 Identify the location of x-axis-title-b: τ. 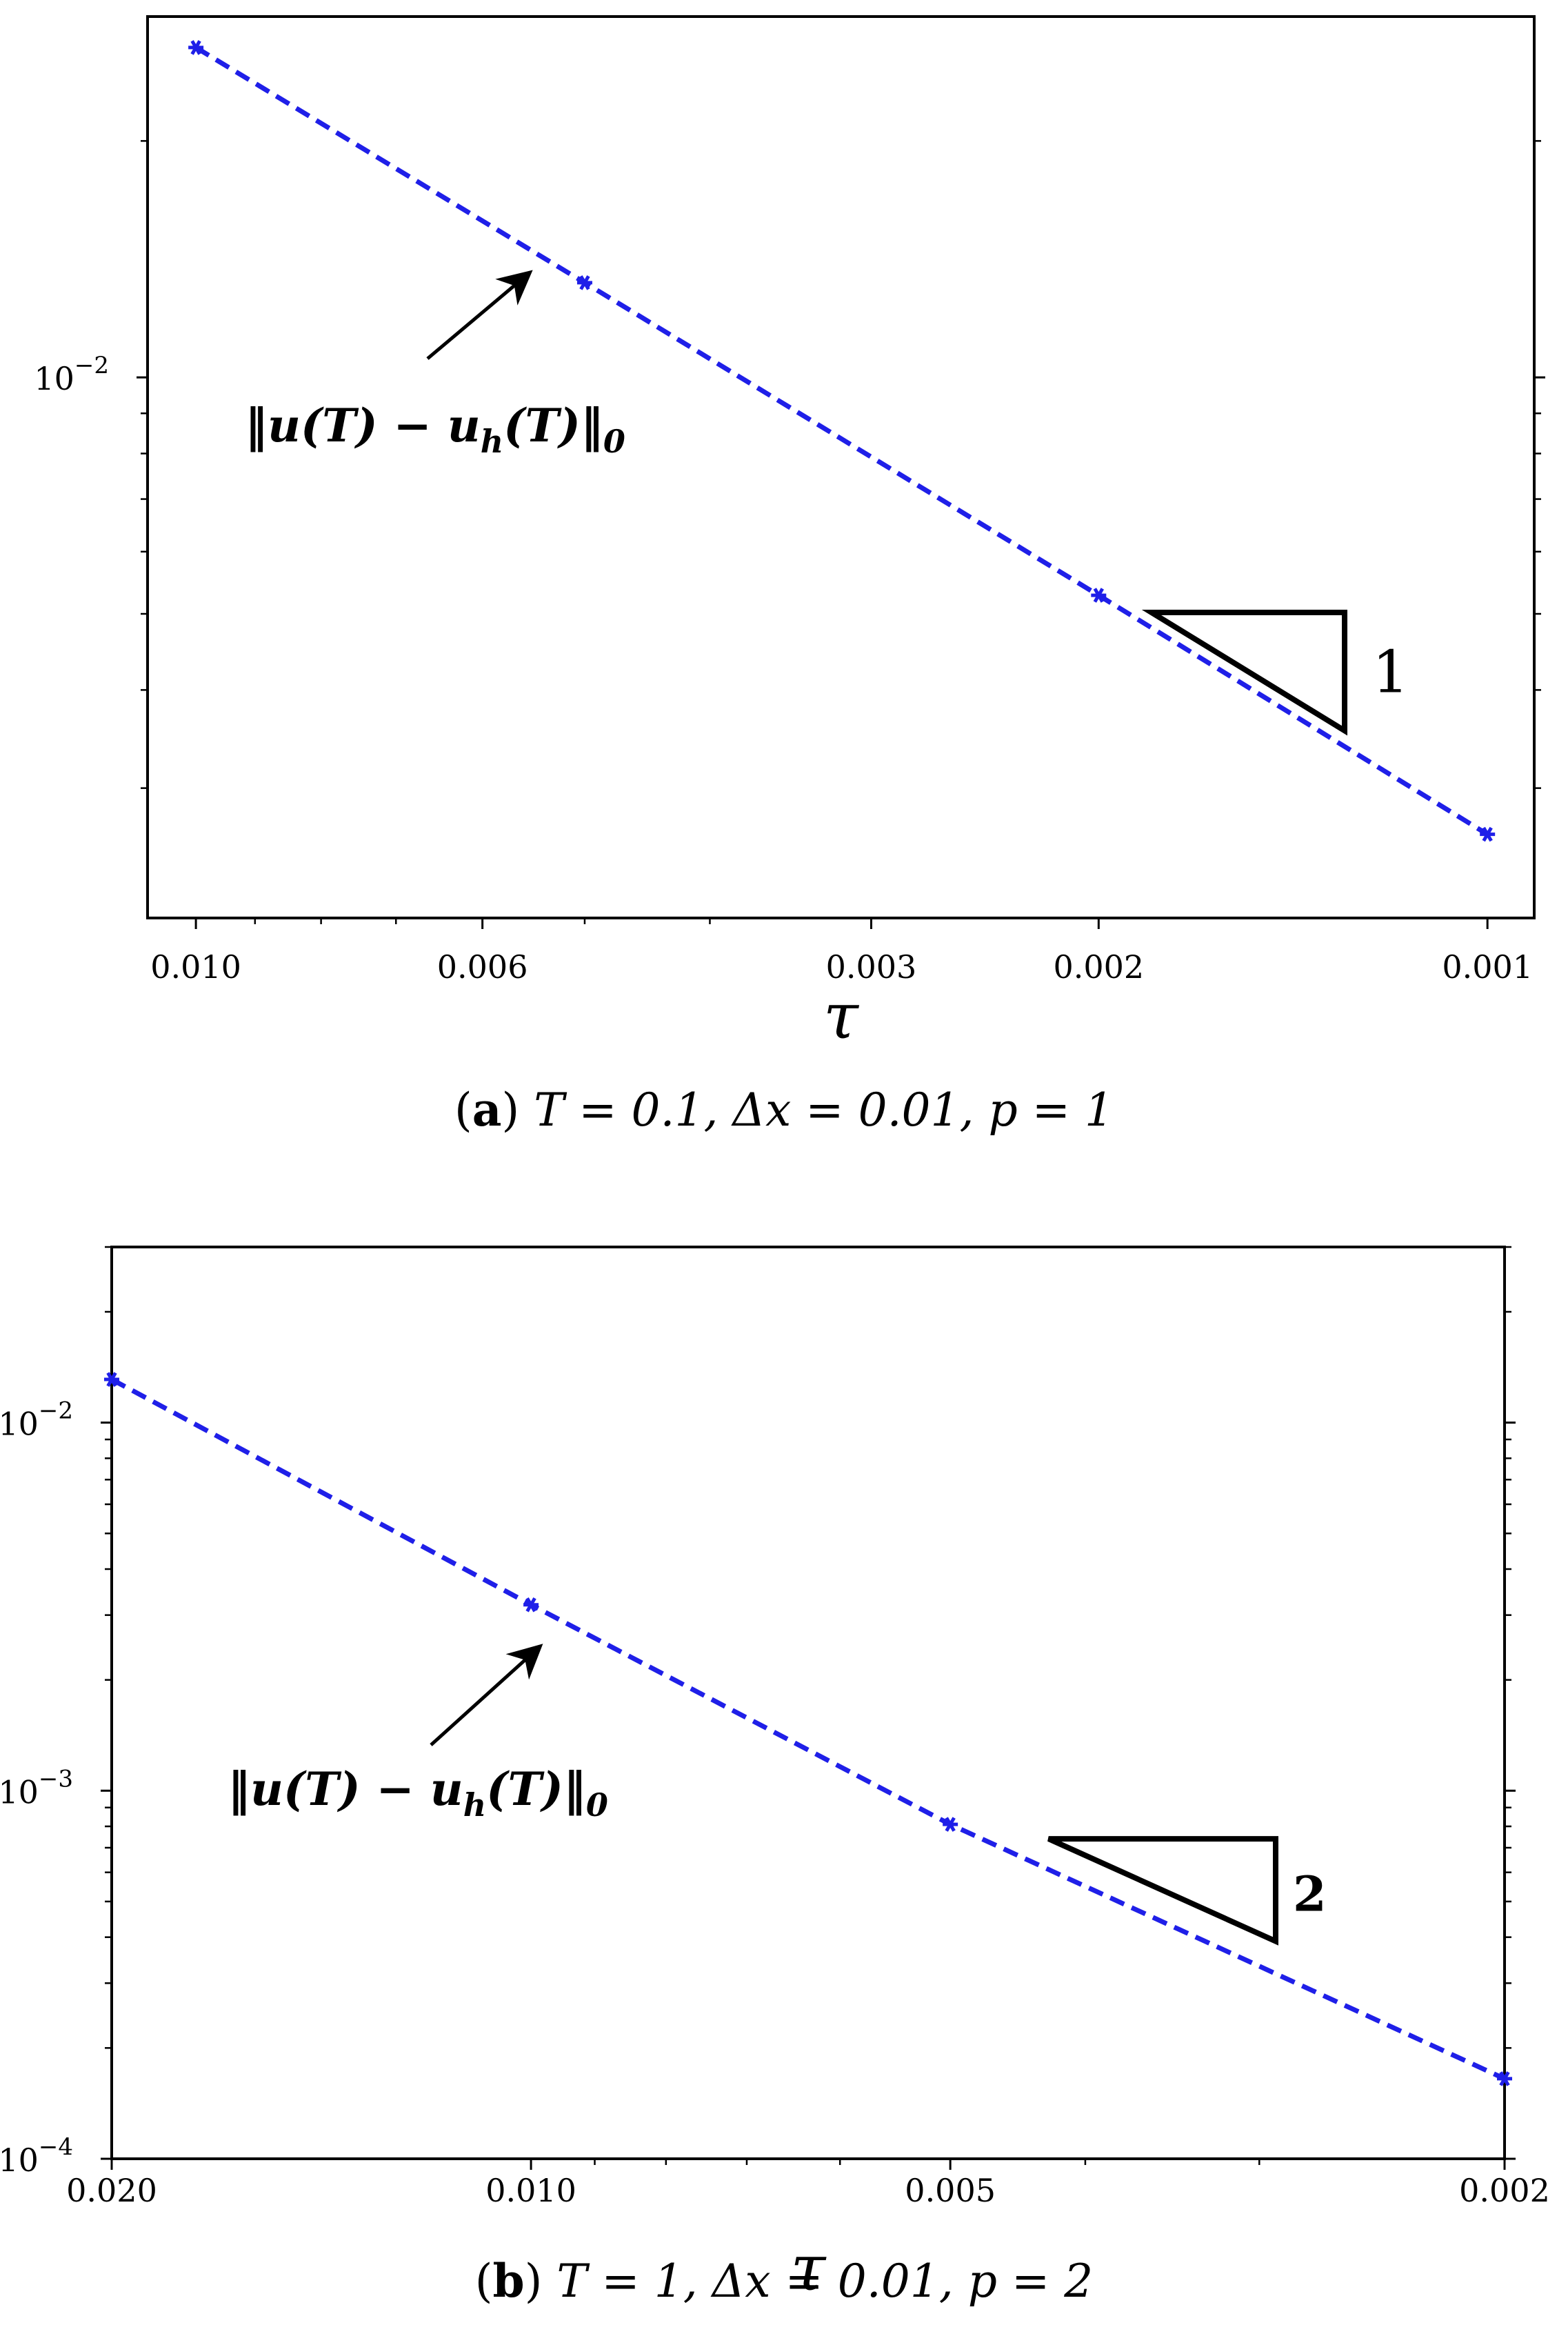
(809, 2268).